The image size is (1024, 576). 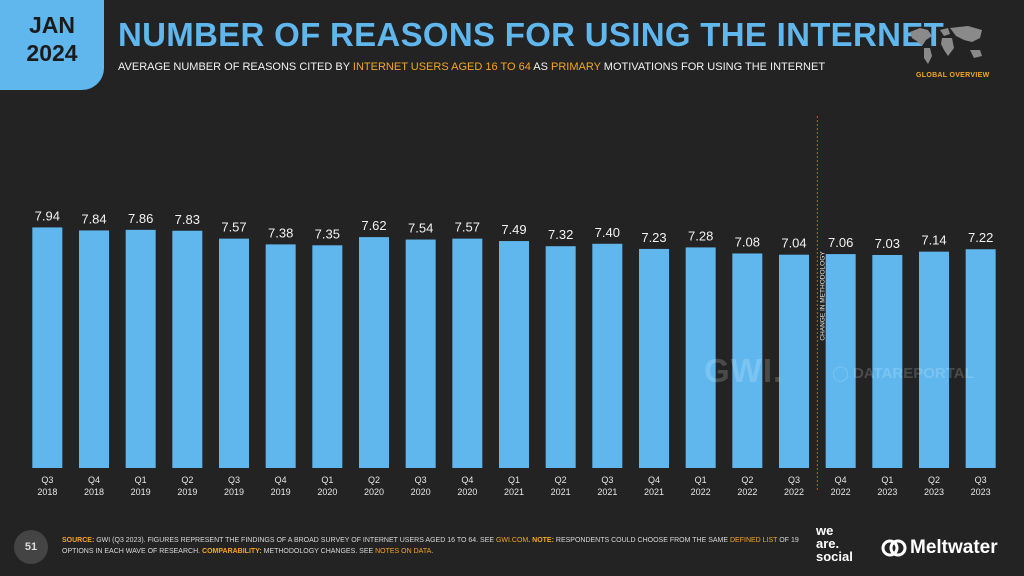 I want to click on badge-month: JAN, so click(x=51, y=25).